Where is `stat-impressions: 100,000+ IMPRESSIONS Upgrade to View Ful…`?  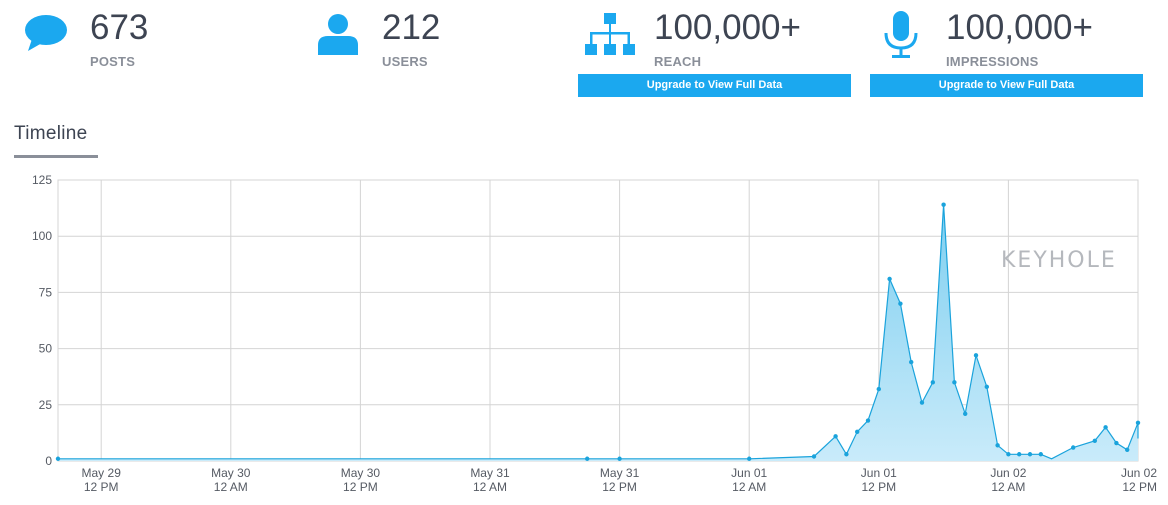
stat-impressions: 100,000+ IMPRESSIONS Upgrade to View Ful… is located at coordinates (1015, 50).